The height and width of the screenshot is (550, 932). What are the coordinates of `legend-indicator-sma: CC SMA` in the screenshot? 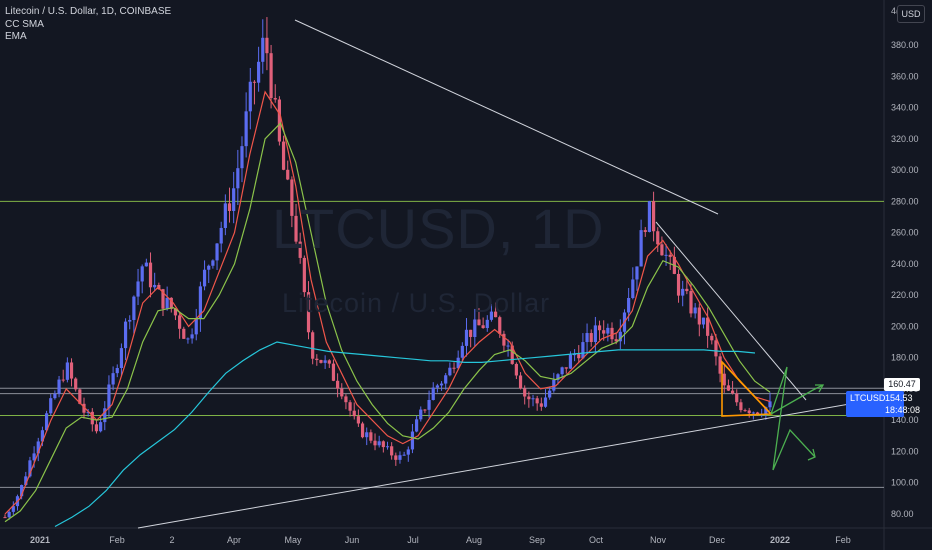 It's located at (24, 24).